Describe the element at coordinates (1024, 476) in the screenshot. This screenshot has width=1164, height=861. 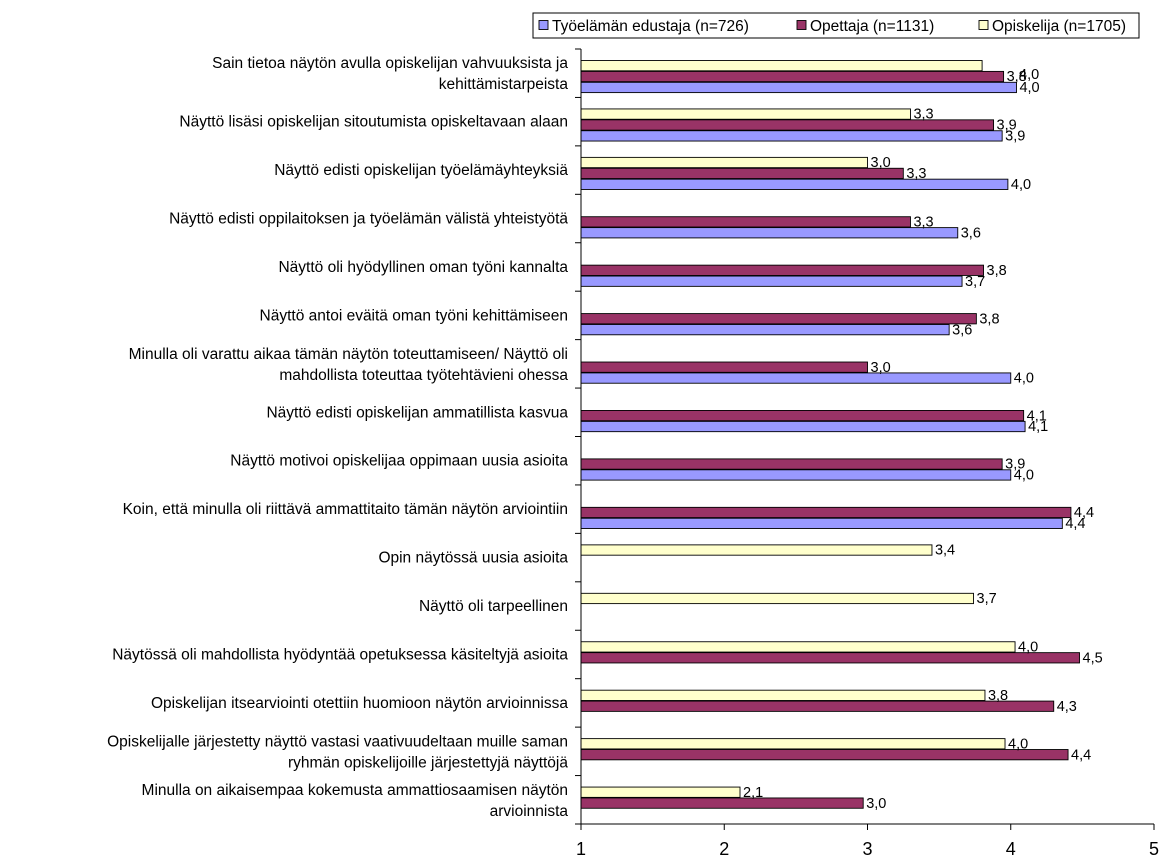
I see `value-label-series2-cat8: 4,0` at that location.